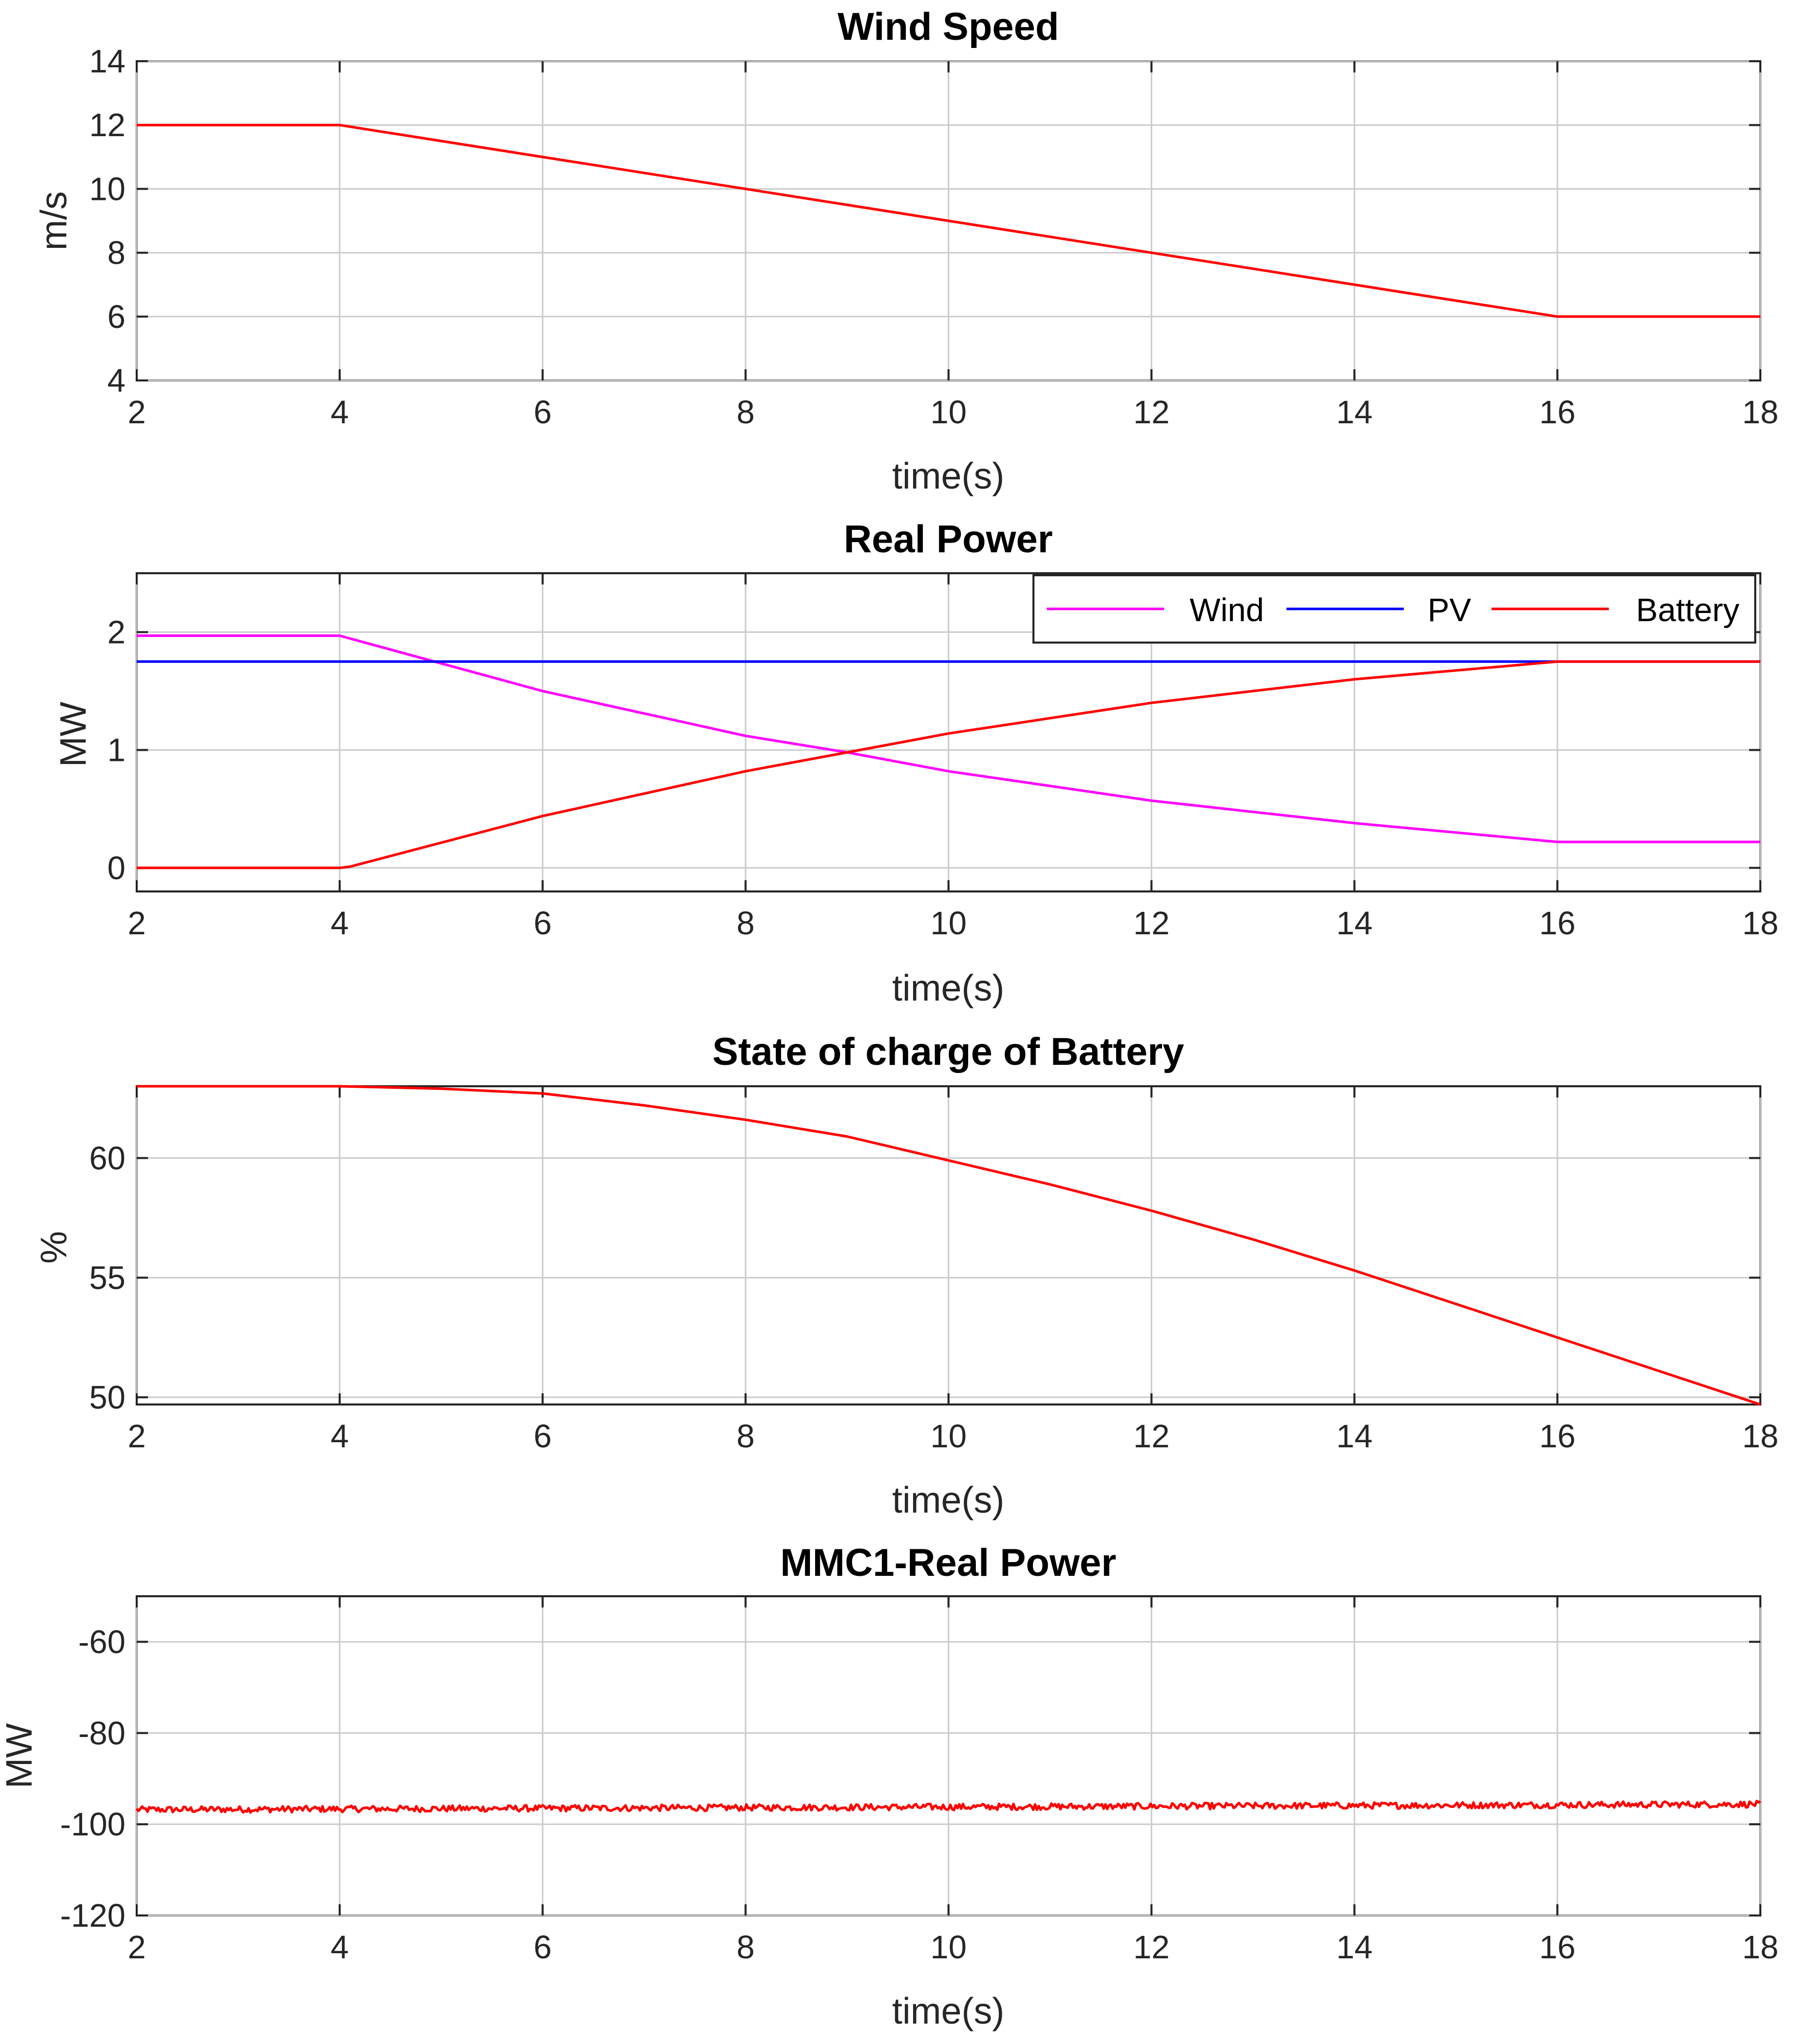 This screenshot has height=2044, width=1794. What do you see at coordinates (948, 540) in the screenshot?
I see `real-power-title: Real Power` at bounding box center [948, 540].